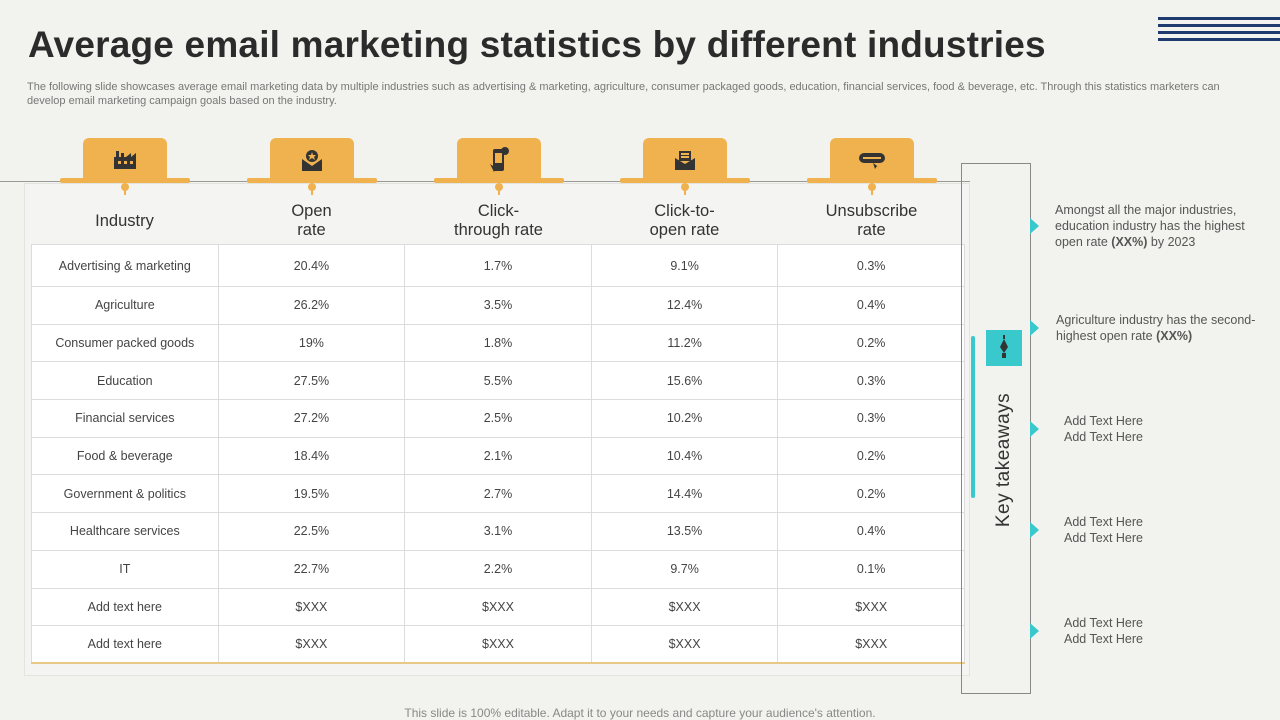  I want to click on value-cell: 11.2%, so click(684, 343).